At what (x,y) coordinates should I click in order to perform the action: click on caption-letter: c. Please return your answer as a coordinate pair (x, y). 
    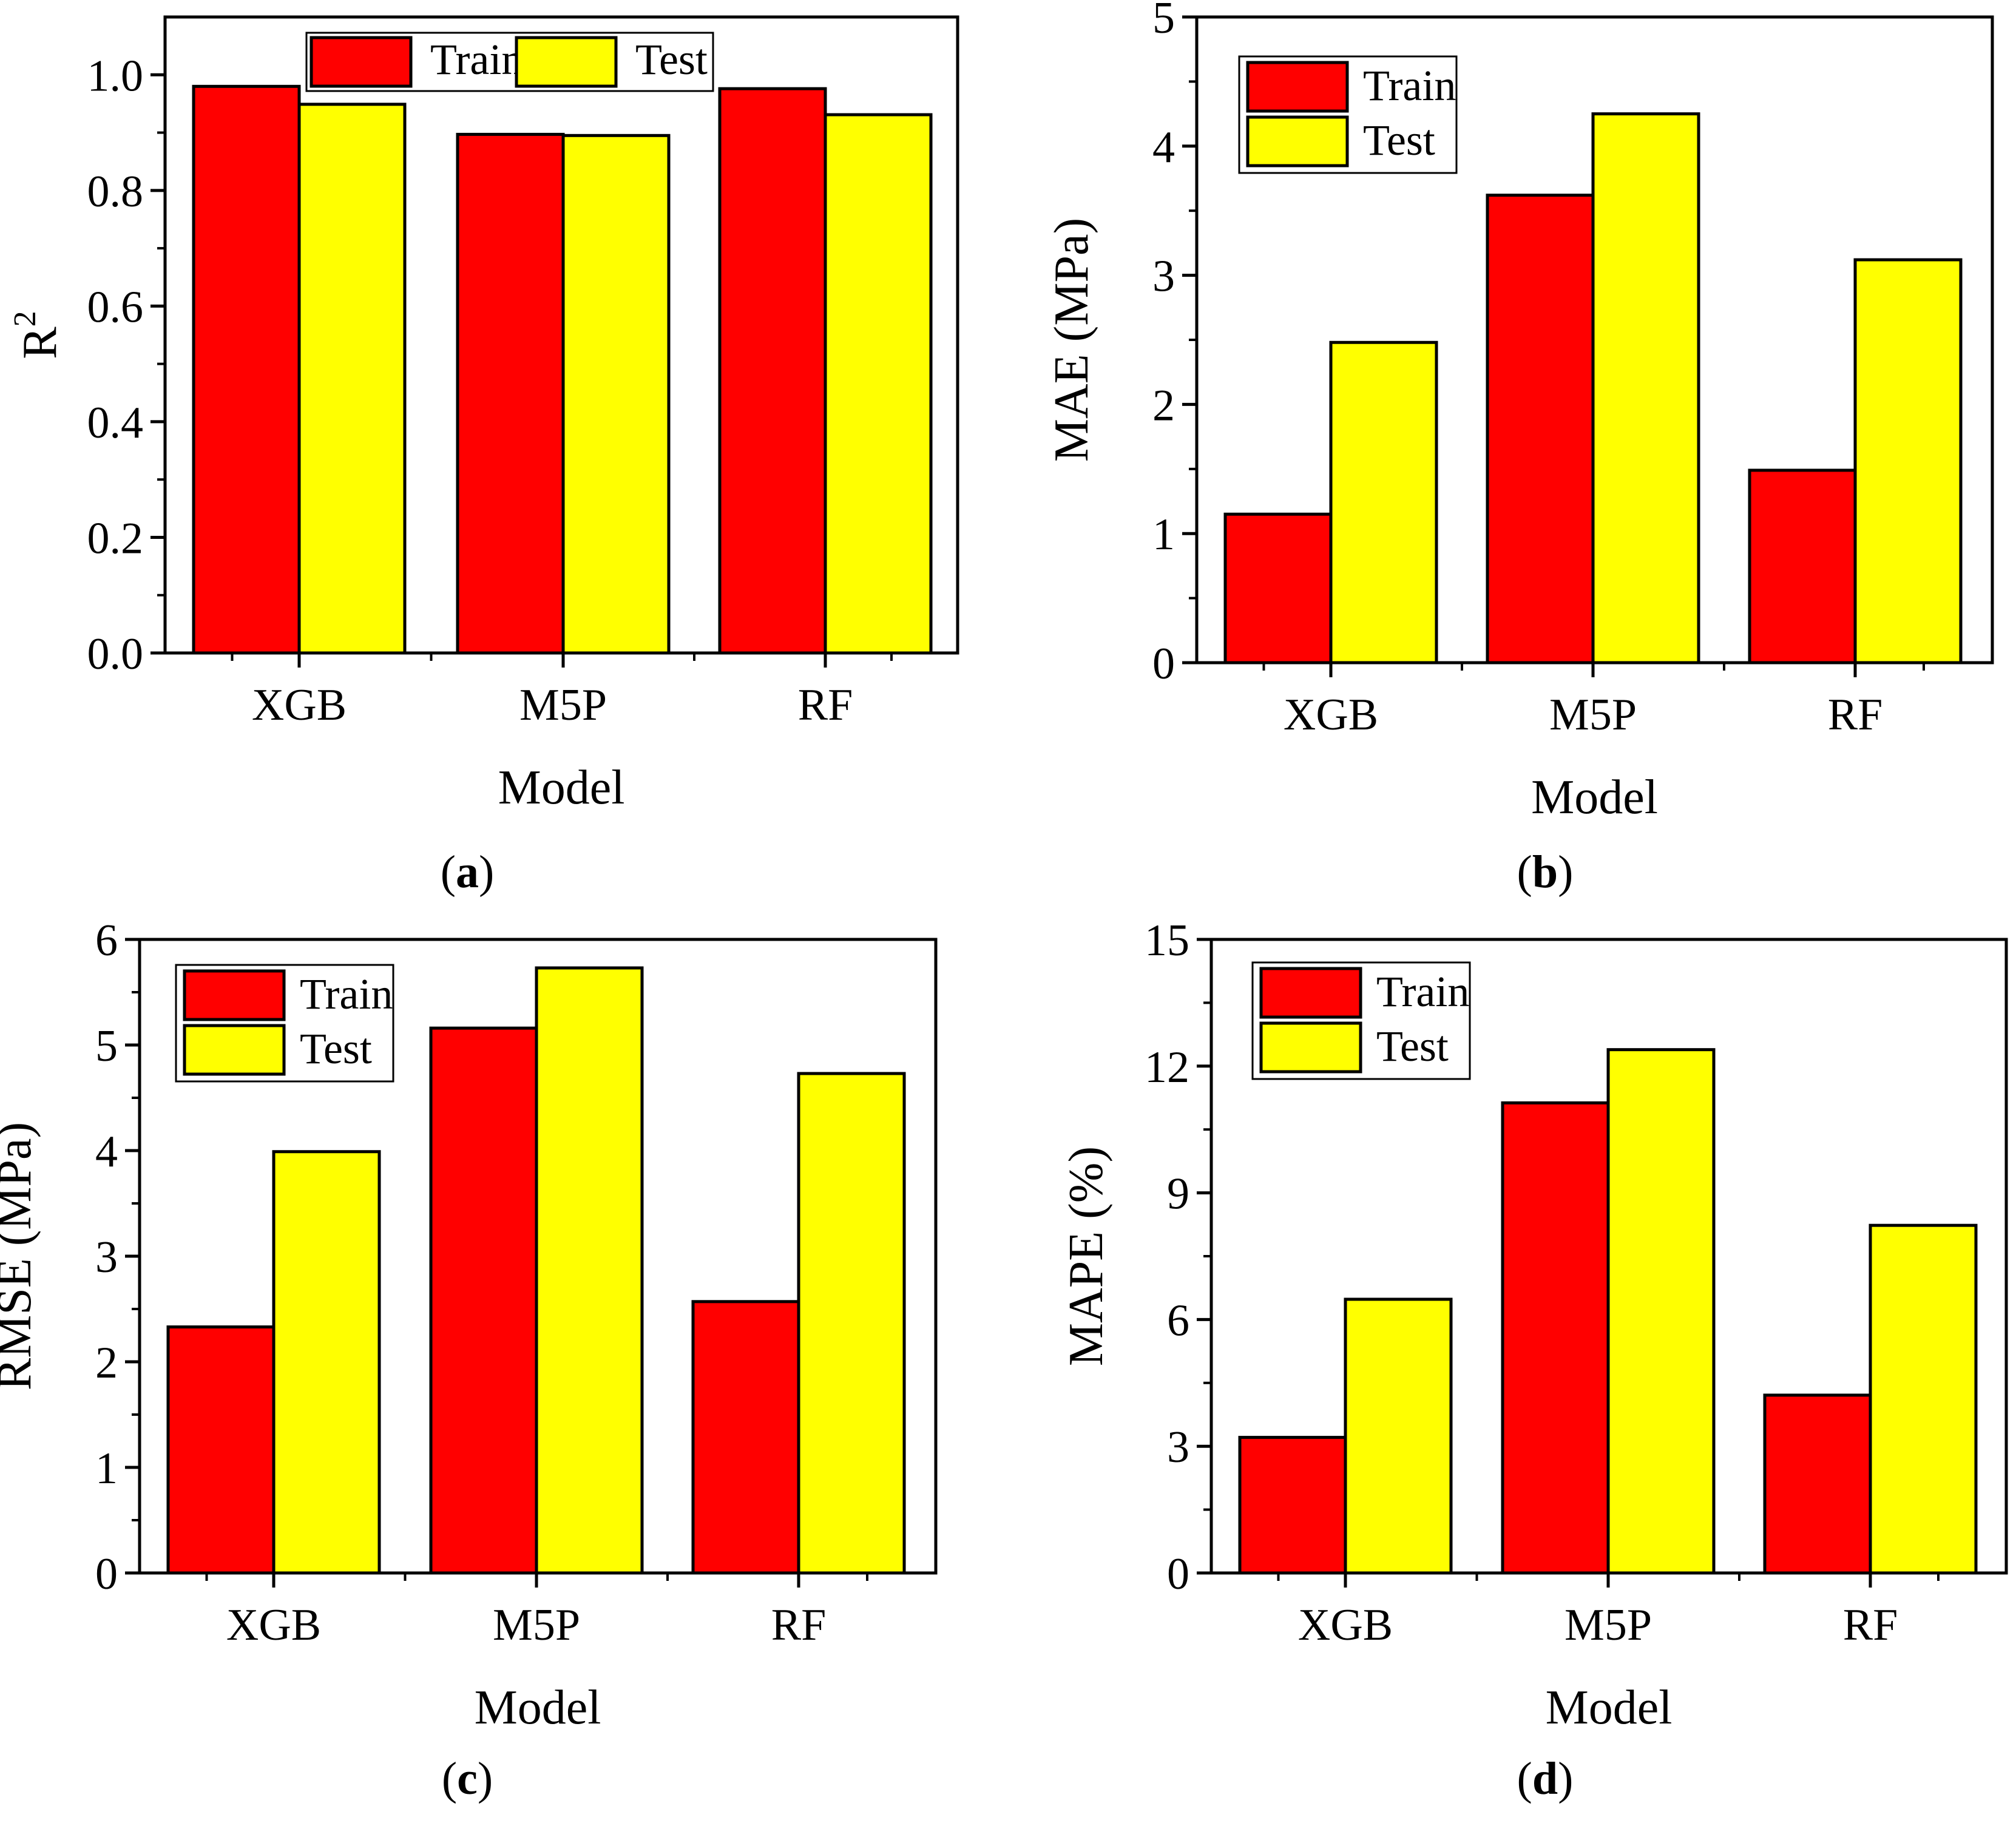
    Looking at the image, I should click on (467, 1778).